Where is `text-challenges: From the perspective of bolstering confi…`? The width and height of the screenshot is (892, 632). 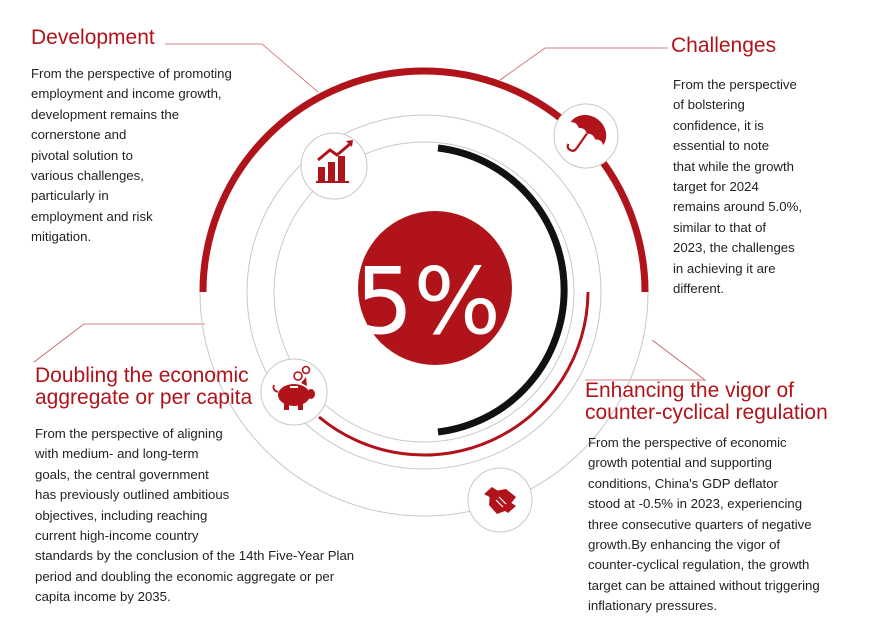
text-challenges: From the perspective of bolstering confi… is located at coordinates (738, 187).